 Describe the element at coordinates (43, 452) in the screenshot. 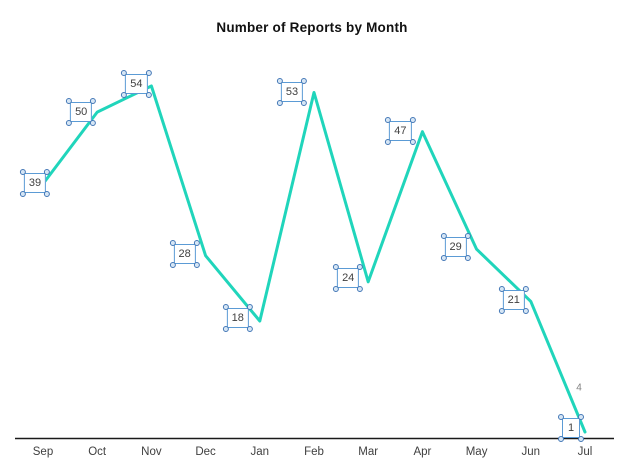

I see `x-axis-label-sep: Sep` at that location.